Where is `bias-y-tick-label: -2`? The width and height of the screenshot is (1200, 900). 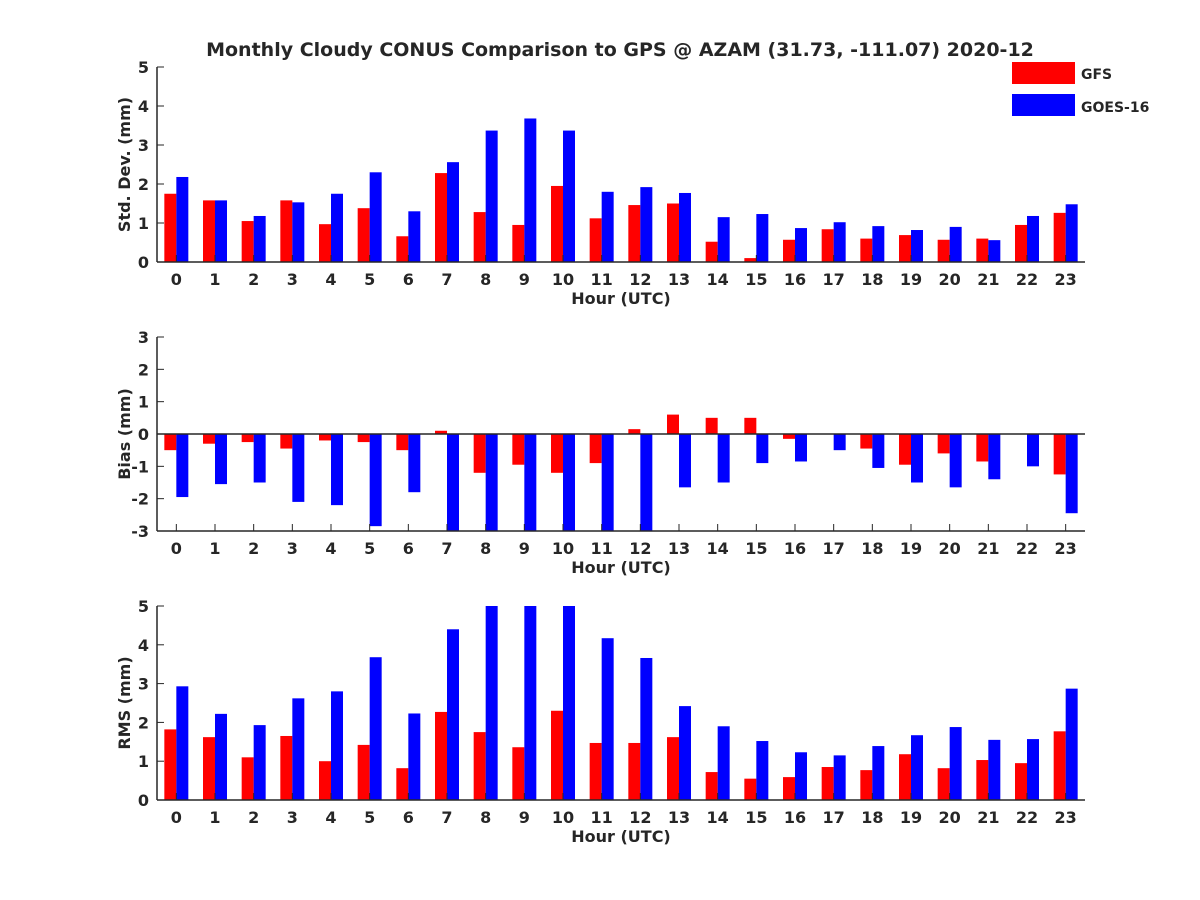
bias-y-tick-label: -2 is located at coordinates (140, 499).